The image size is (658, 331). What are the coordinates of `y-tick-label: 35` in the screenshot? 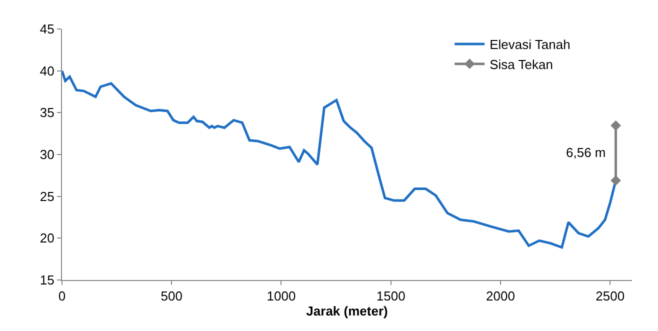 It's located at (47, 112).